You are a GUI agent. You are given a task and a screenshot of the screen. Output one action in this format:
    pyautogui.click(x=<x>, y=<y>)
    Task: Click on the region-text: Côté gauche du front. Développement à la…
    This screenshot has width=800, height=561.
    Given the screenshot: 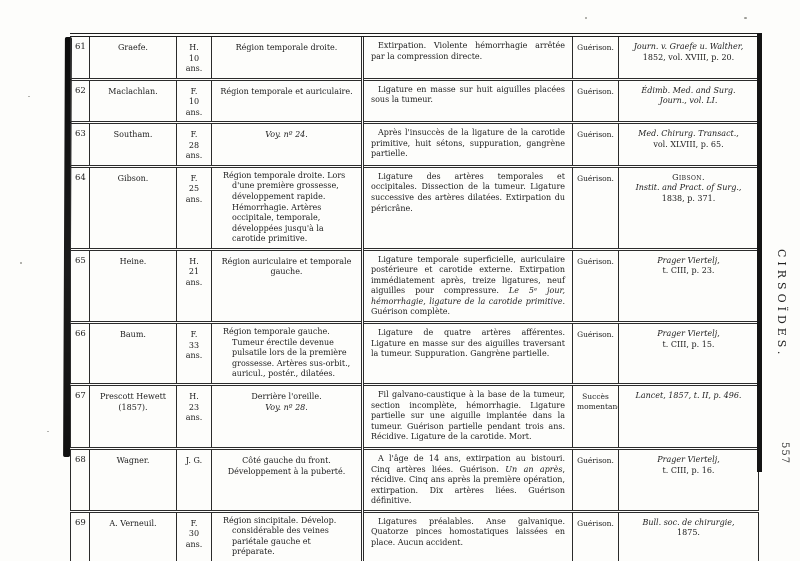 What is the action you would take?
    pyautogui.click(x=286, y=465)
    